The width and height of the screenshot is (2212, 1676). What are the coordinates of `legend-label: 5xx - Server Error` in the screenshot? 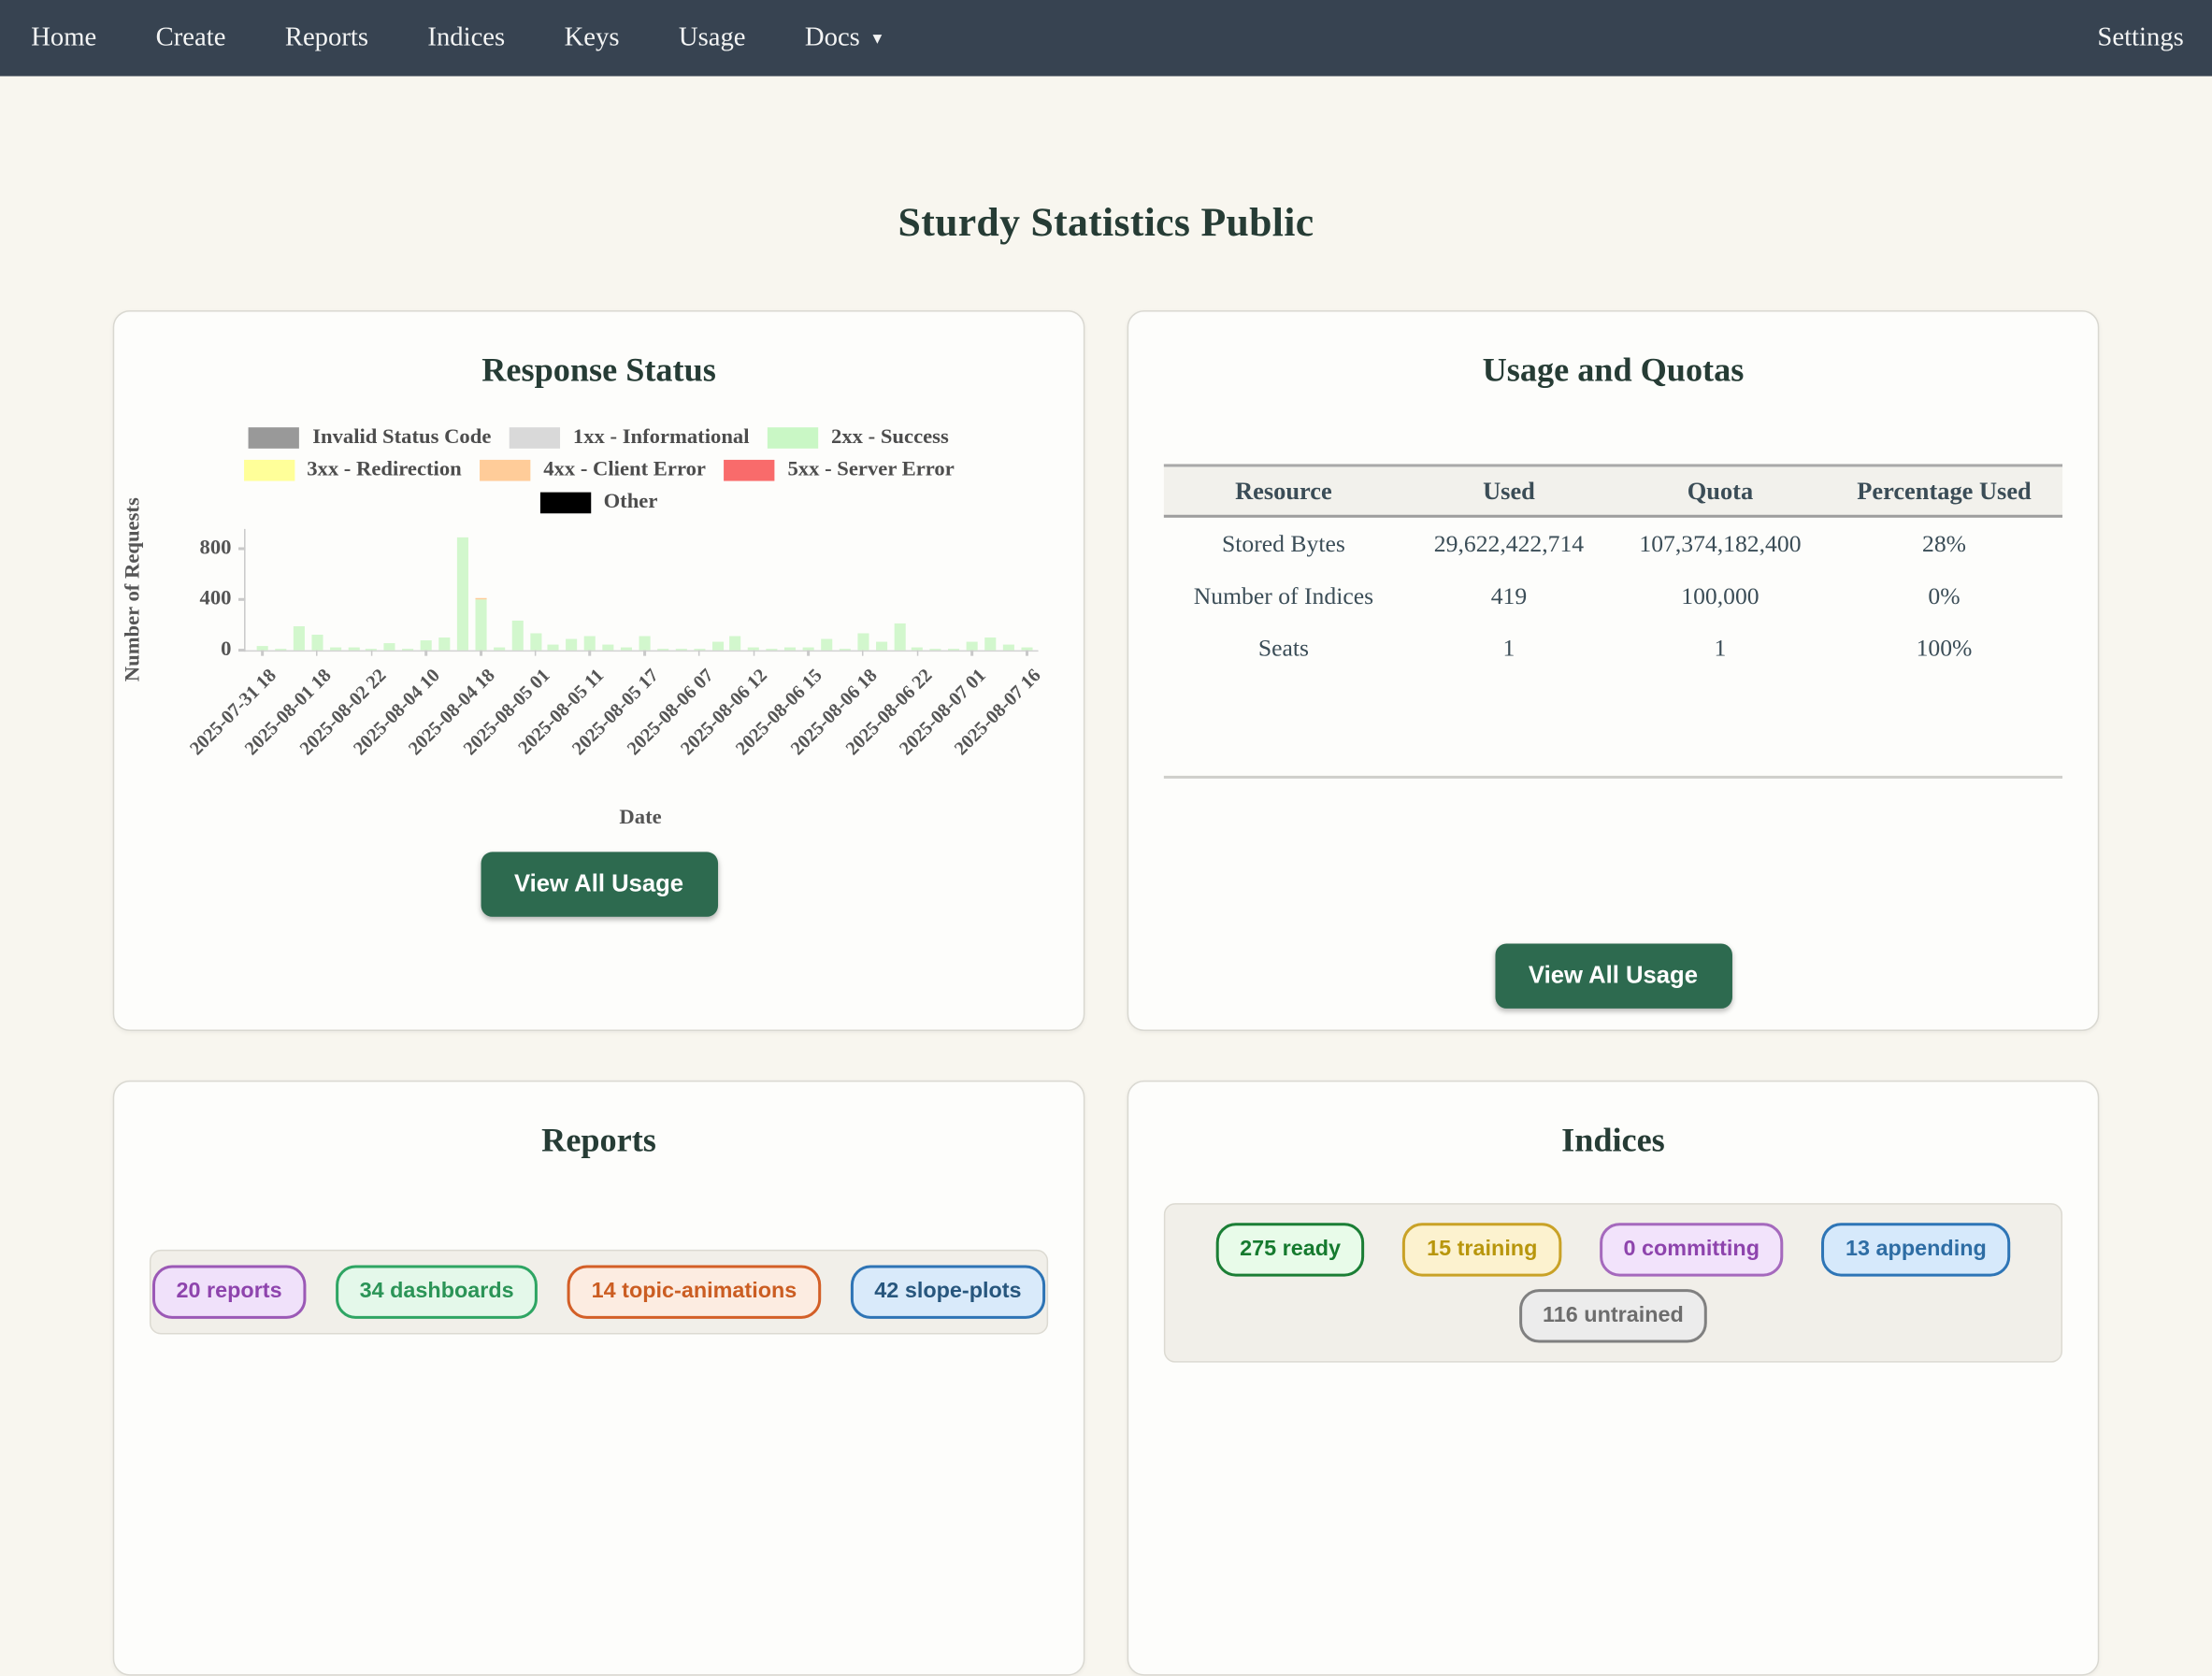 It's located at (871, 469).